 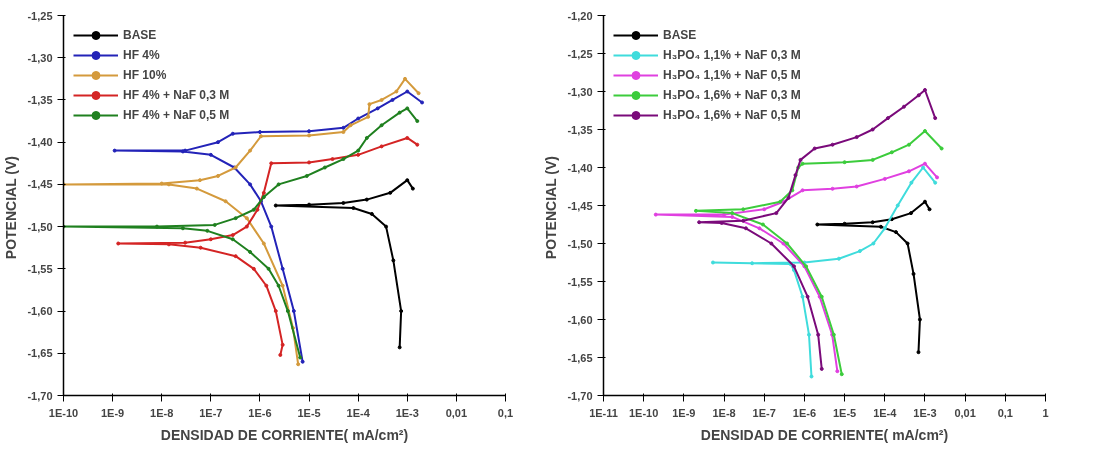 I want to click on legend-label: HF 4% + NaF 0,3 M, so click(x=176, y=95).